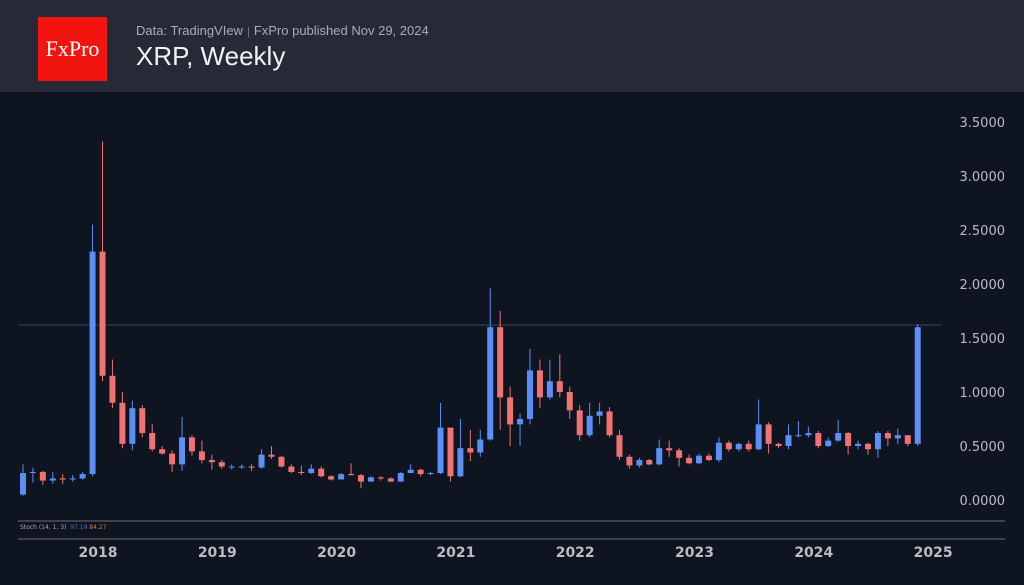 Image resolution: width=1024 pixels, height=585 pixels. I want to click on y-tick-label: 2.0000, so click(983, 285).